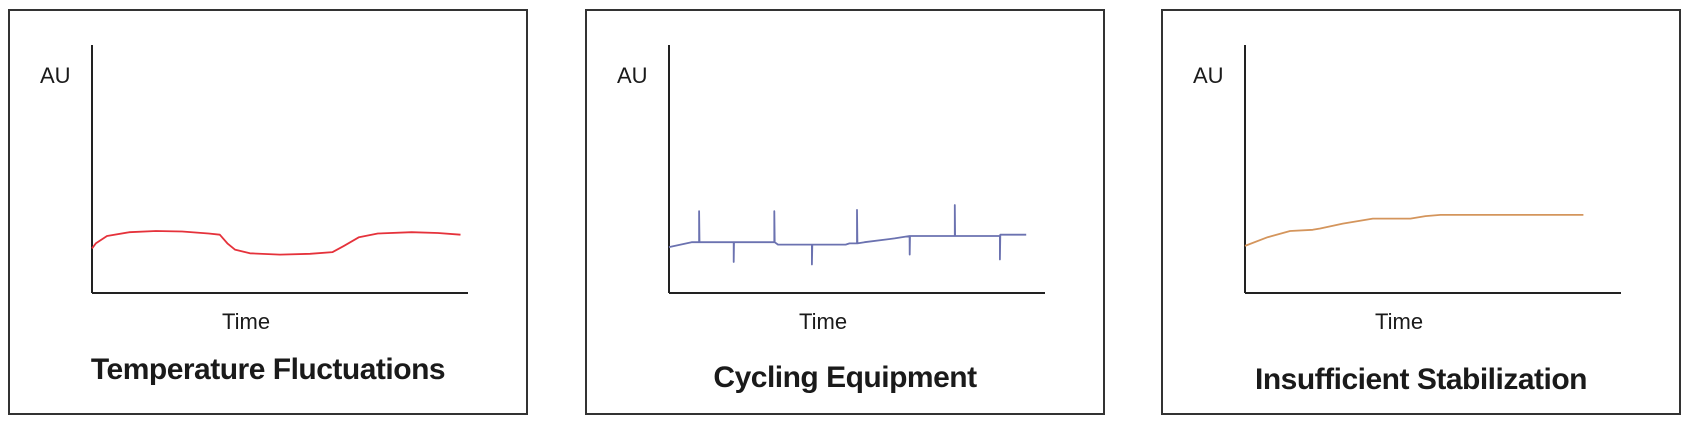 This screenshot has height=422, width=1691. What do you see at coordinates (268, 369) in the screenshot?
I see `chart-title: Temperature Fluctuations` at bounding box center [268, 369].